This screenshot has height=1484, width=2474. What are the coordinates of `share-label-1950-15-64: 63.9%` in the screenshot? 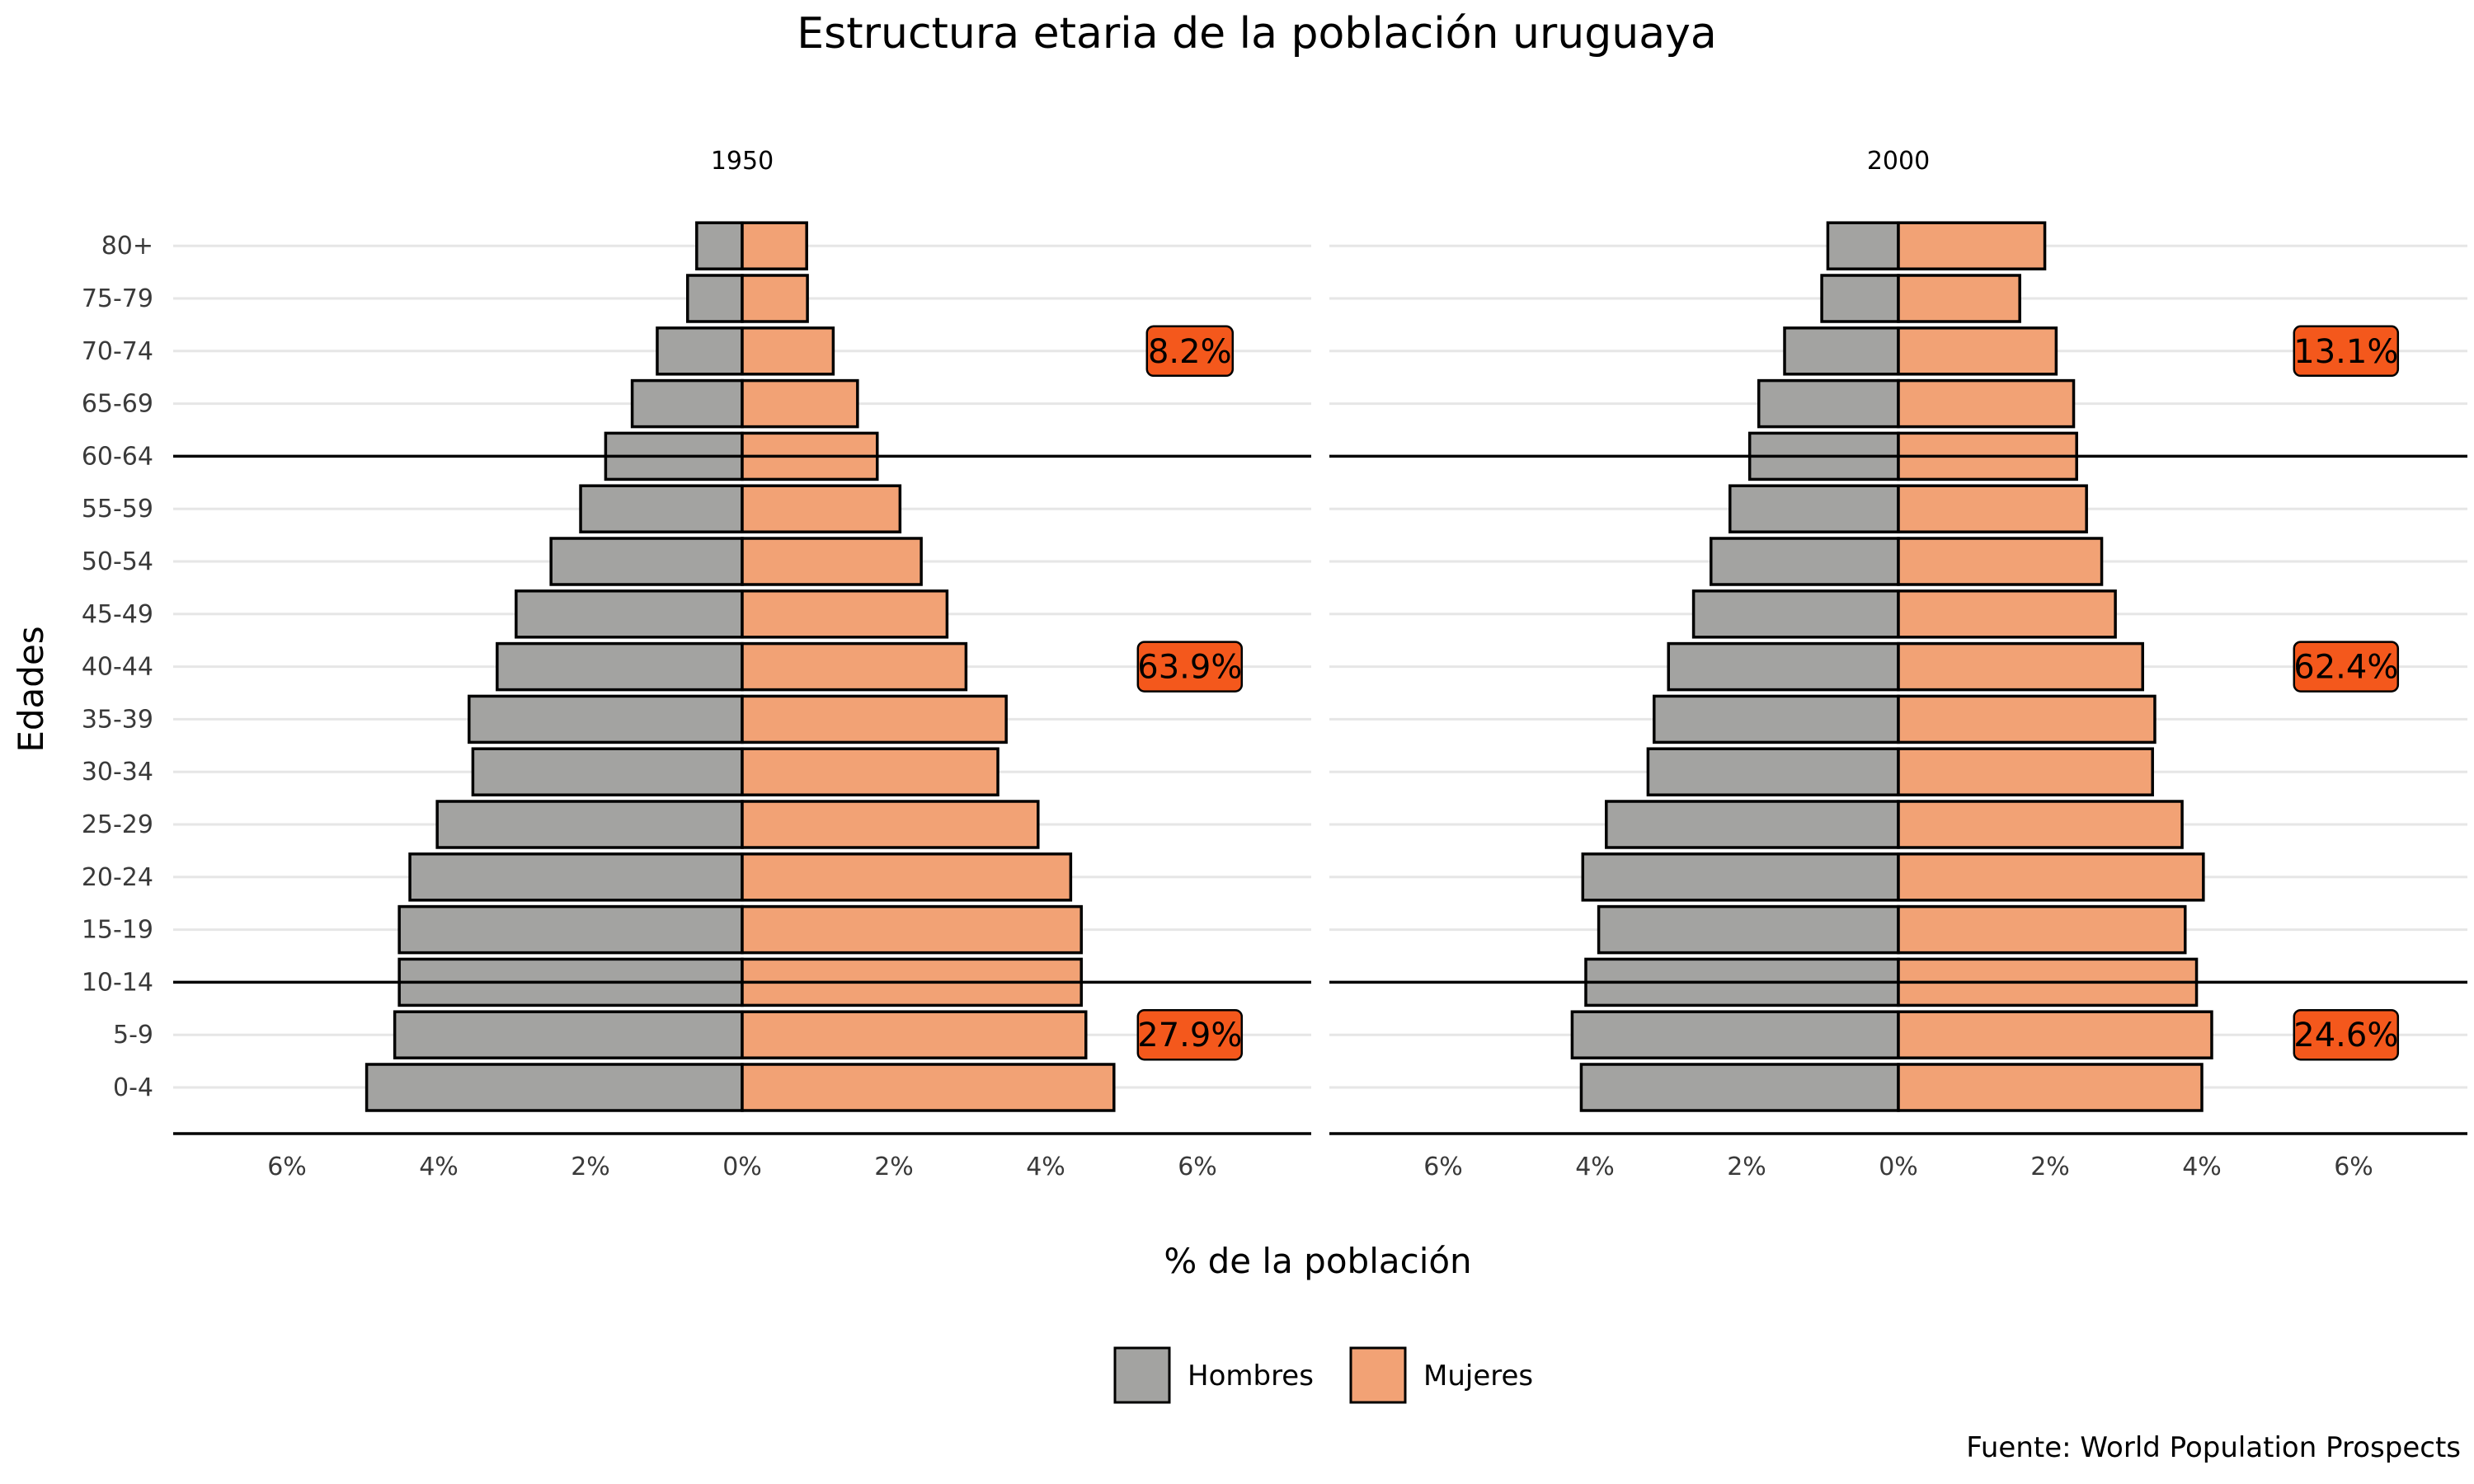 It's located at (1189, 668).